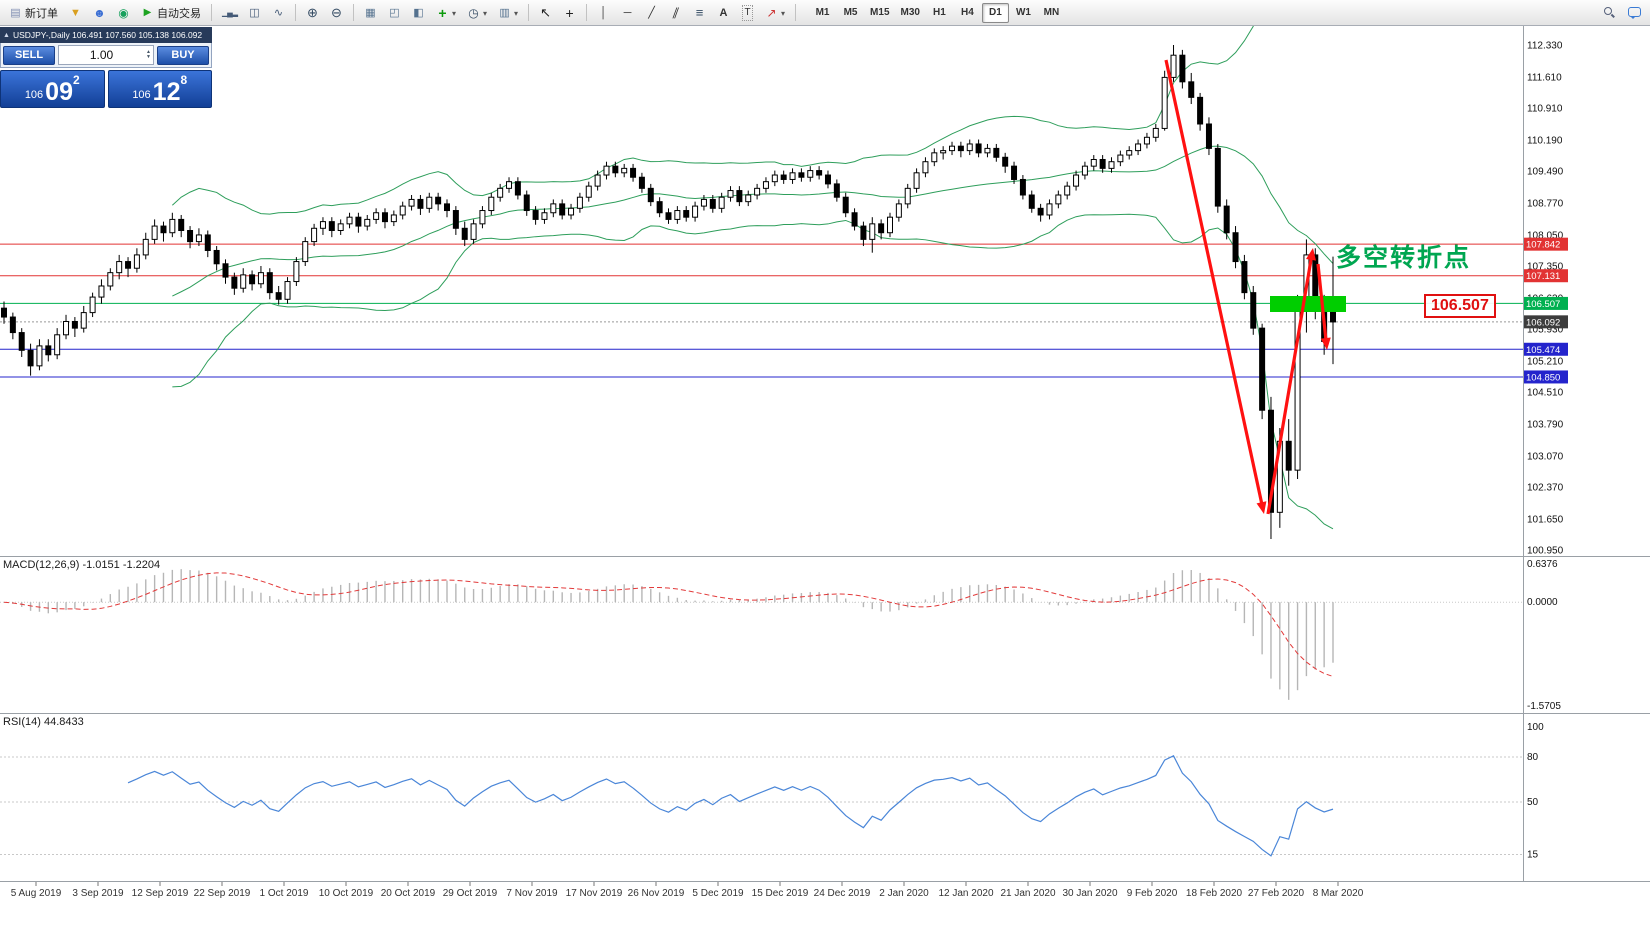 The width and height of the screenshot is (1650, 951). Describe the element at coordinates (98, 893) in the screenshot. I see `svg-text: 3 Sep 2019` at that location.